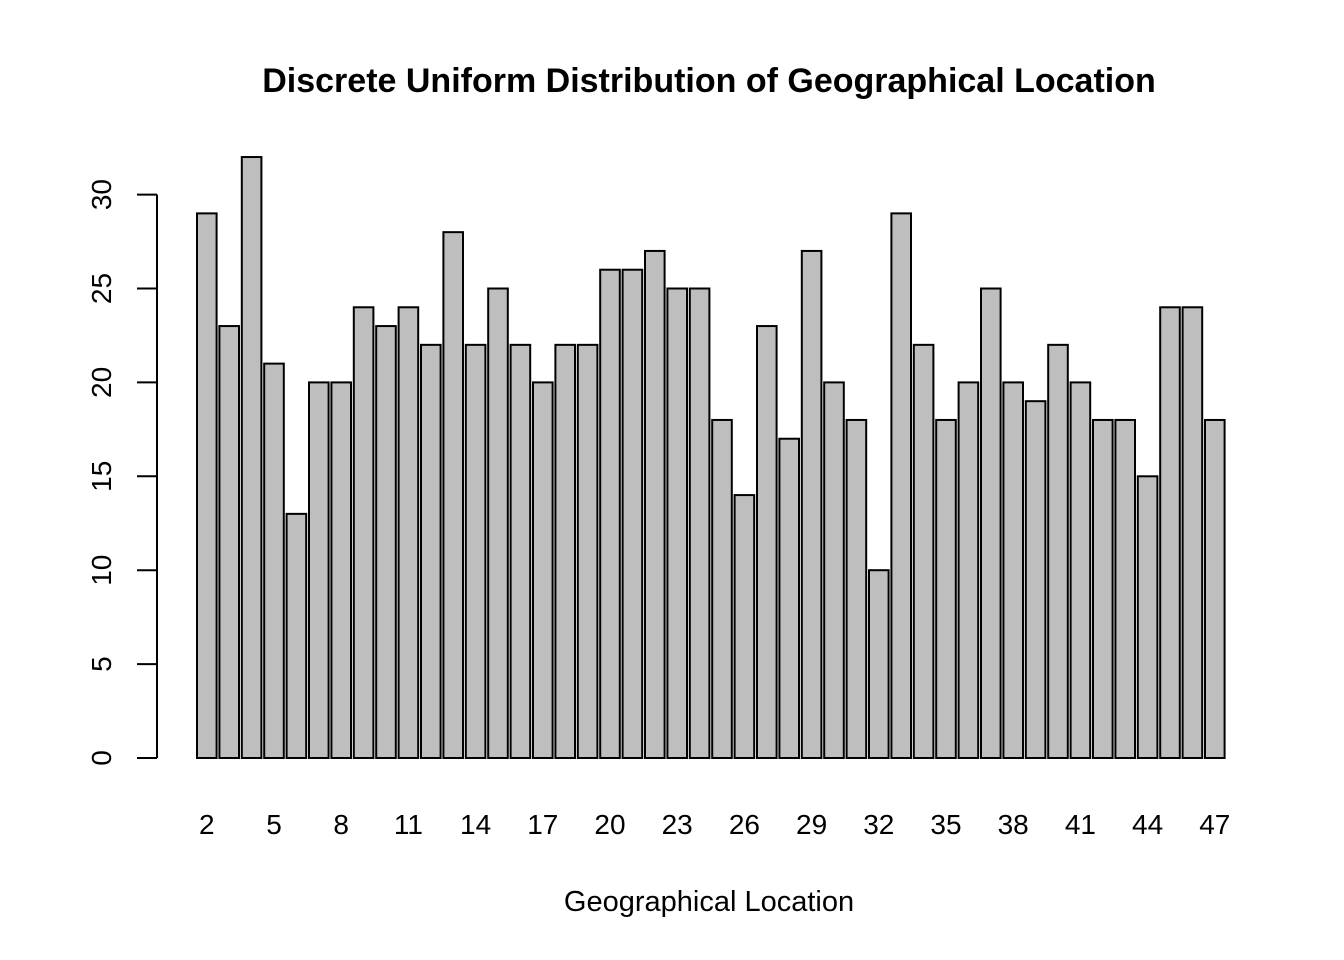  Describe the element at coordinates (101, 476) in the screenshot. I see `y-axis-tick-label: 15` at that location.